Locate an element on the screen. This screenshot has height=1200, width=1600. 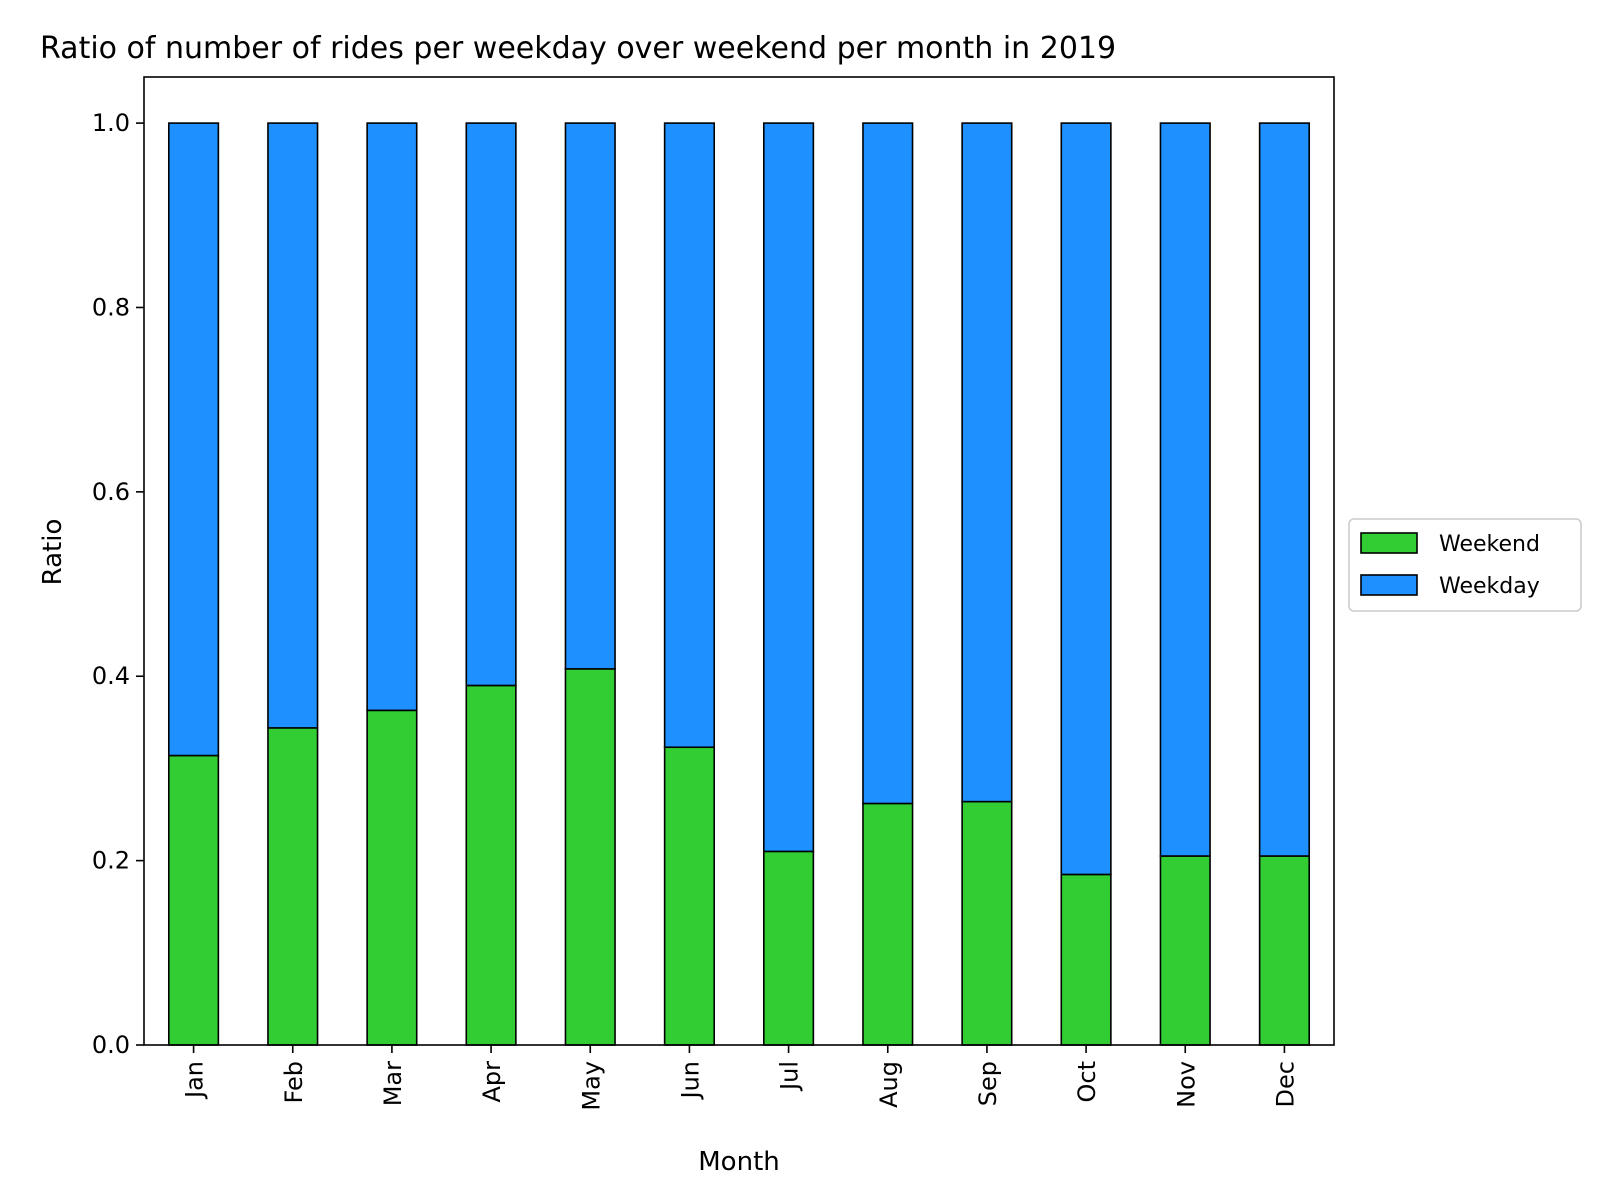
bar-weekend-oct is located at coordinates (1086, 959).